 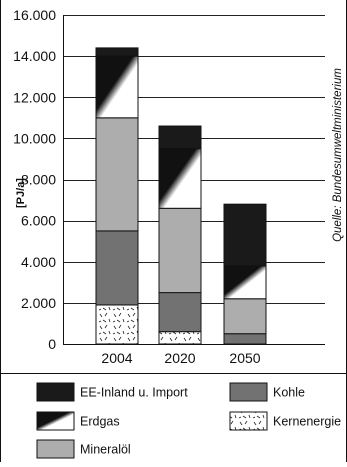 What do you see at coordinates (338, 155) in the screenshot?
I see `source-note: Quelle: Bundesumweltministerium` at bounding box center [338, 155].